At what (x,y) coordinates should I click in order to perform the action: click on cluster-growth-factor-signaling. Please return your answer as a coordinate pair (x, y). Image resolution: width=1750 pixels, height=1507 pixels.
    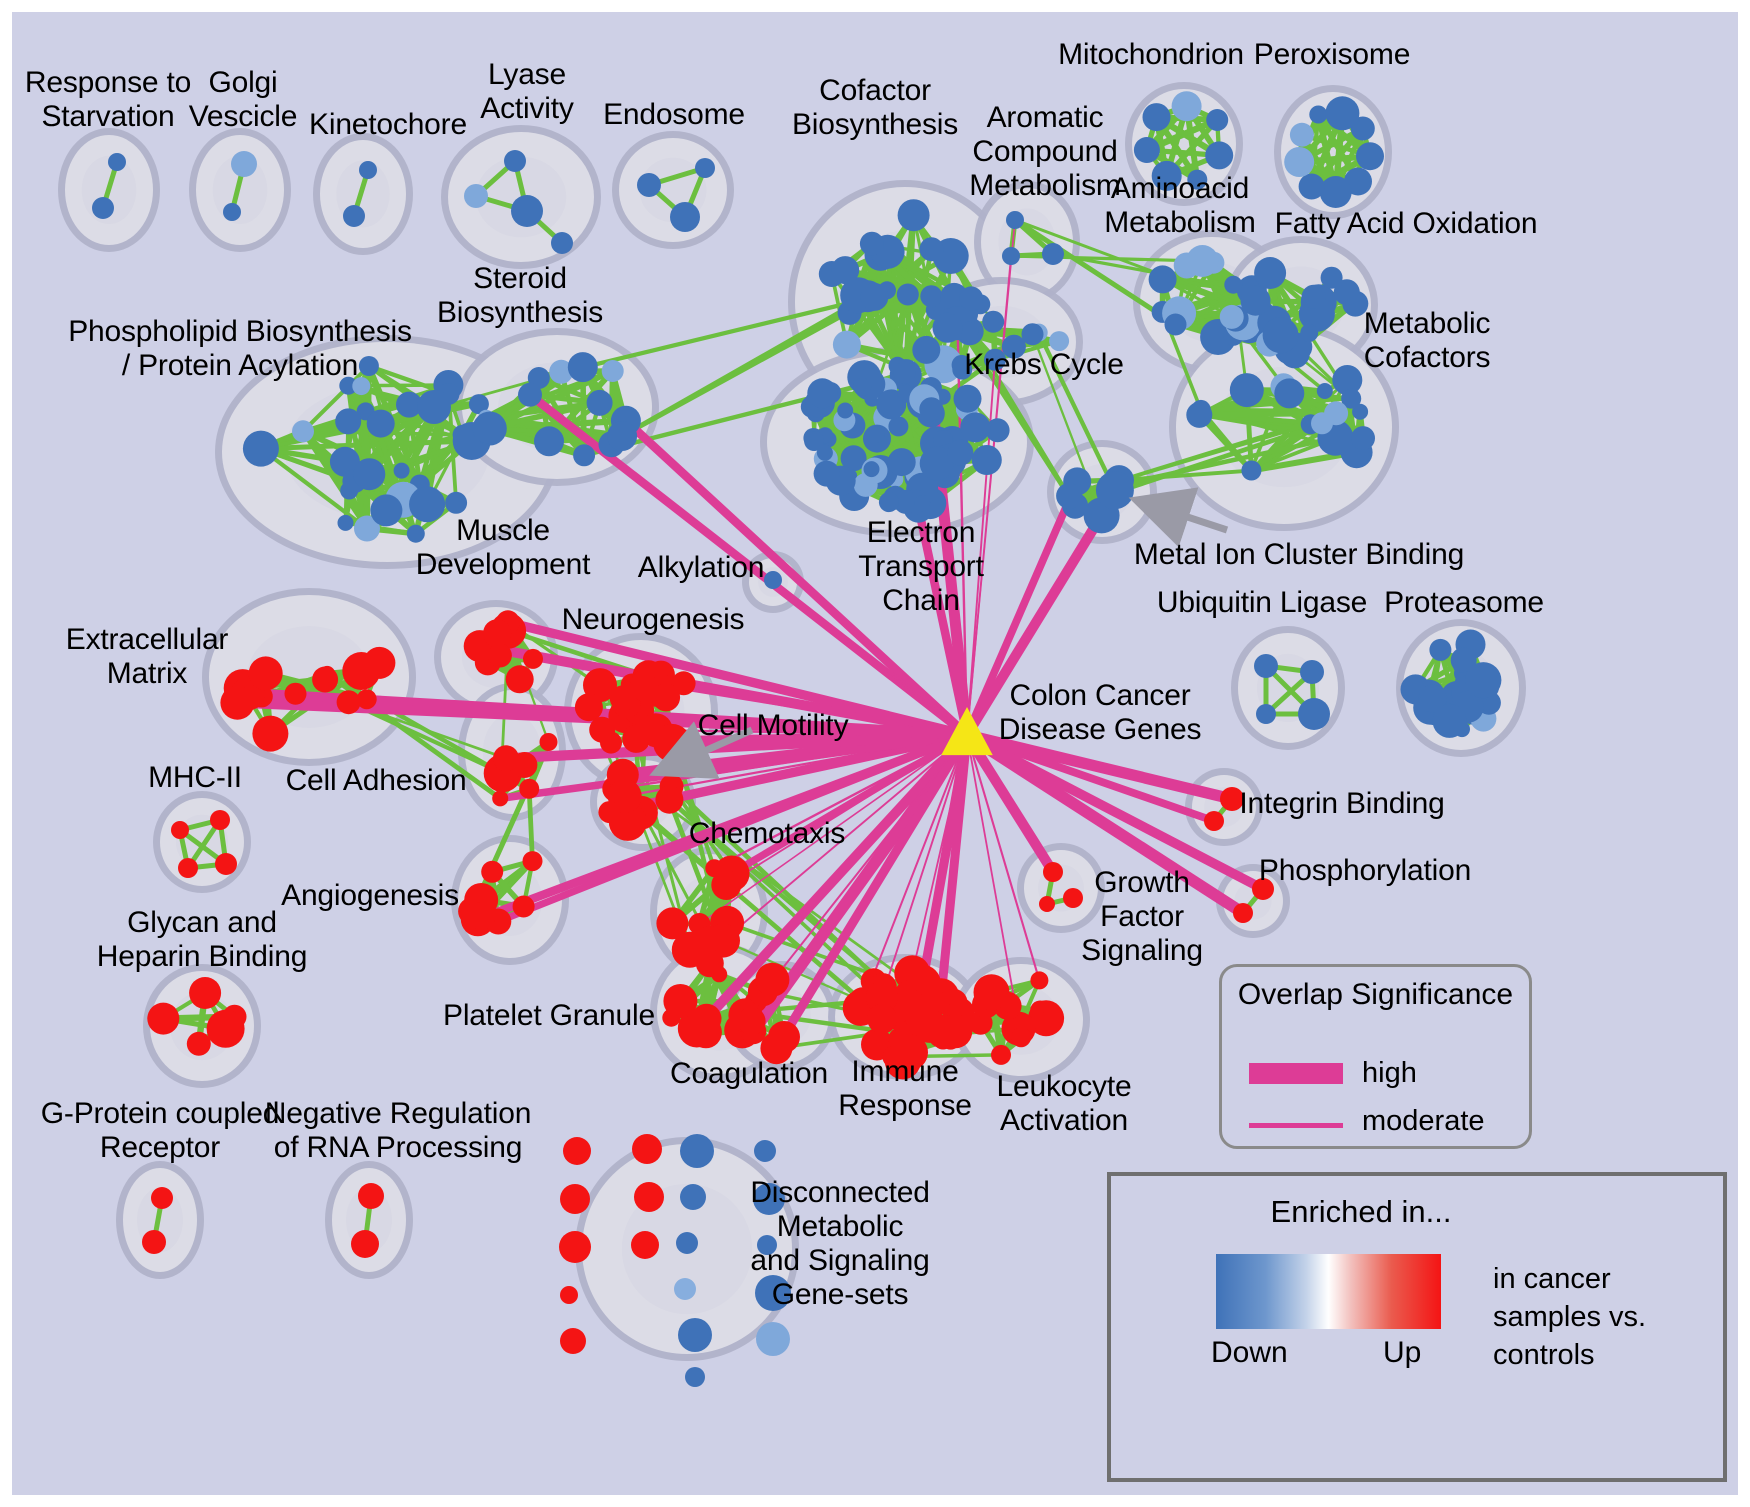
    Looking at the image, I should click on (1061, 888).